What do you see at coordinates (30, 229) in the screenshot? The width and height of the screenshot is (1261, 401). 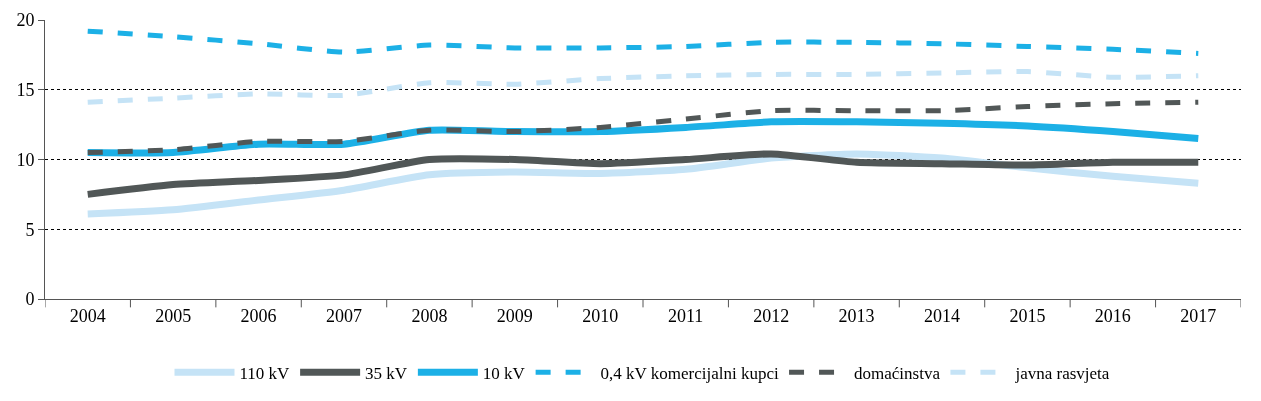 I see `y-tick-label: 5` at bounding box center [30, 229].